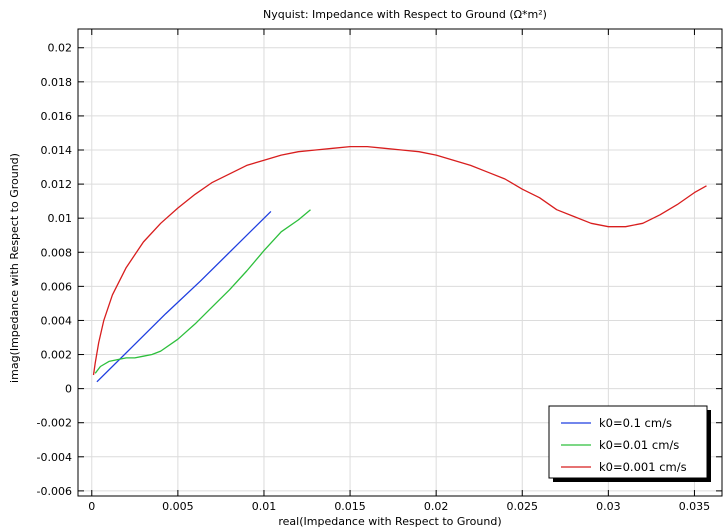  What do you see at coordinates (57, 184) in the screenshot?
I see `y-tick-label: 0.012` at bounding box center [57, 184].